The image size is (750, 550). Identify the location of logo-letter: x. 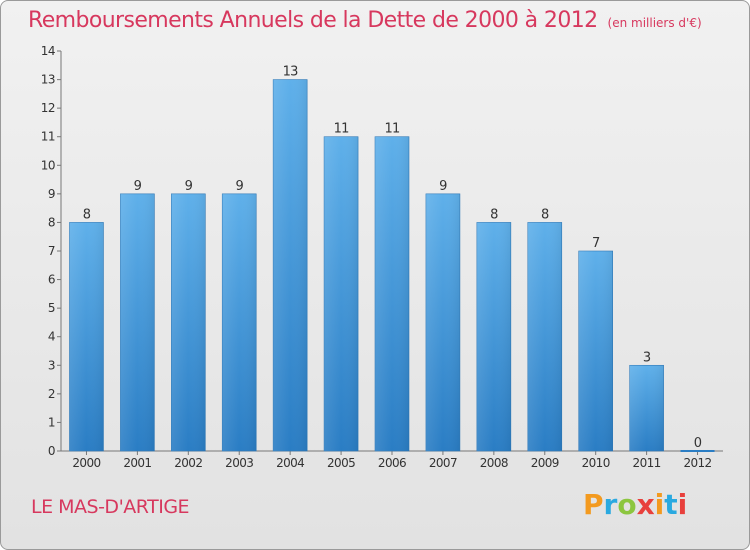
(645, 504).